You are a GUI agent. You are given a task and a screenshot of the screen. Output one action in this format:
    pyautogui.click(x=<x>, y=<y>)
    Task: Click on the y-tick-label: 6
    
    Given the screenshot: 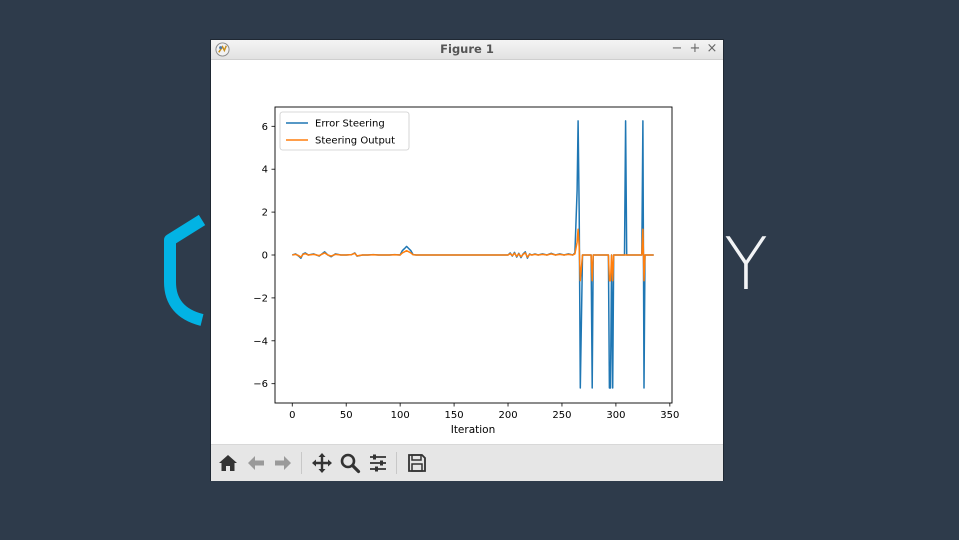 What is the action you would take?
    pyautogui.click(x=265, y=127)
    